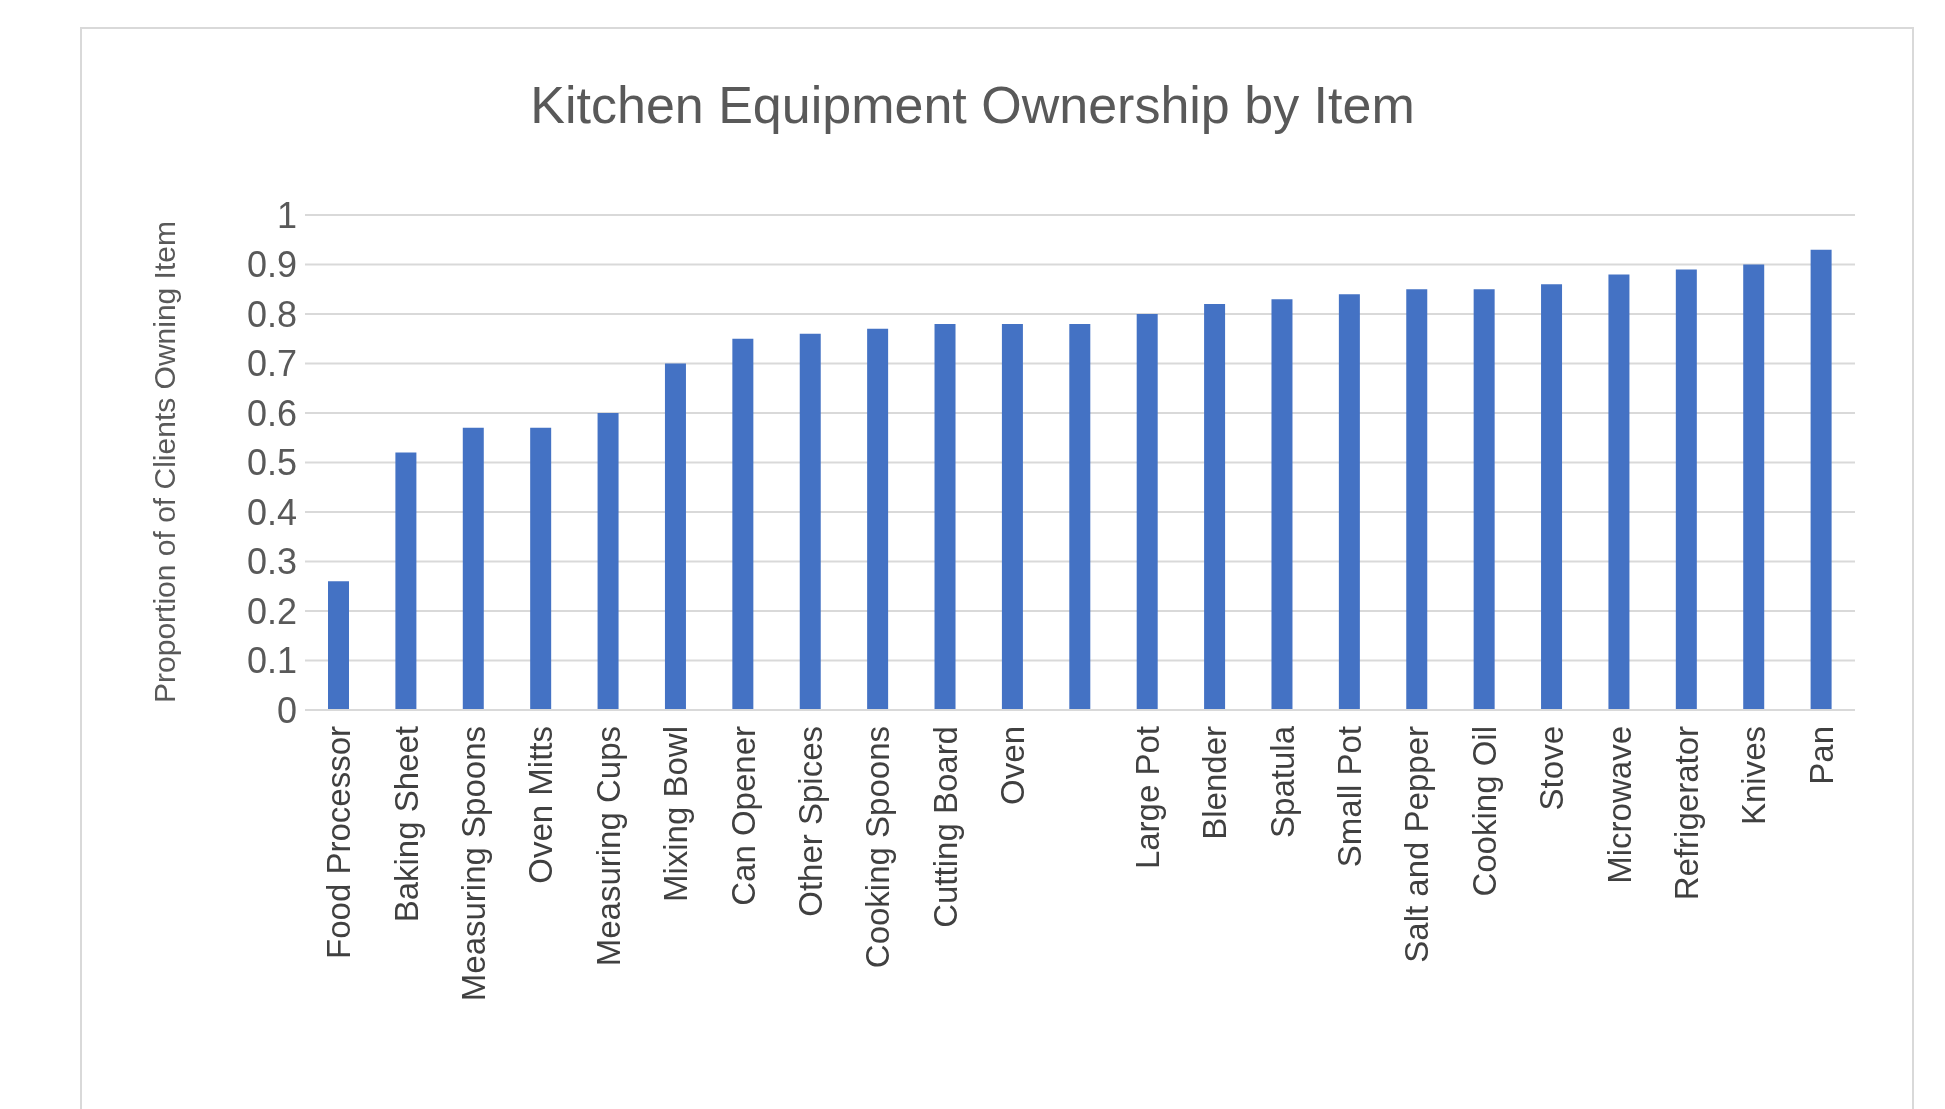  Describe the element at coordinates (810, 821) in the screenshot. I see `x-tick-label: Other Spices` at that location.